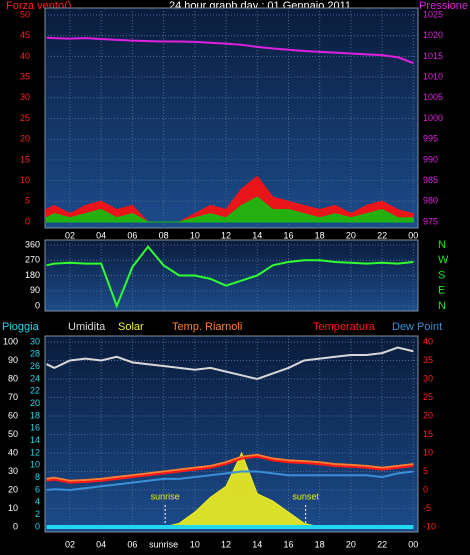  What do you see at coordinates (37, 477) in the screenshot?
I see `y3-tick-label: 8` at bounding box center [37, 477].